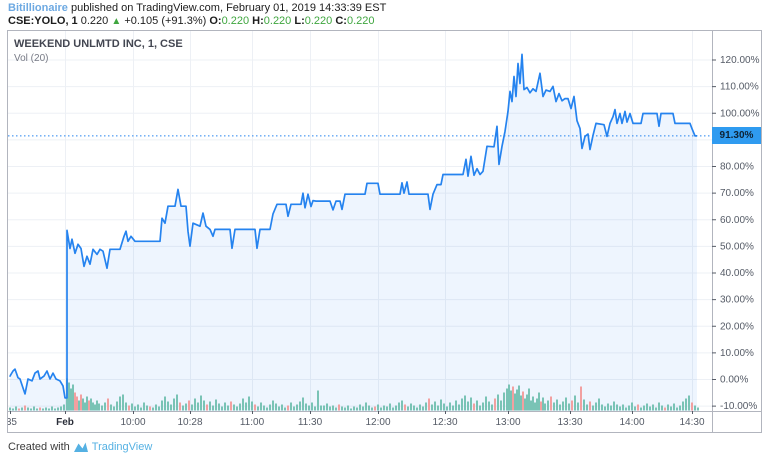 This screenshot has width=768, height=460. Describe the element at coordinates (122, 447) in the screenshot. I see `tradingview-link: TradingView` at that location.